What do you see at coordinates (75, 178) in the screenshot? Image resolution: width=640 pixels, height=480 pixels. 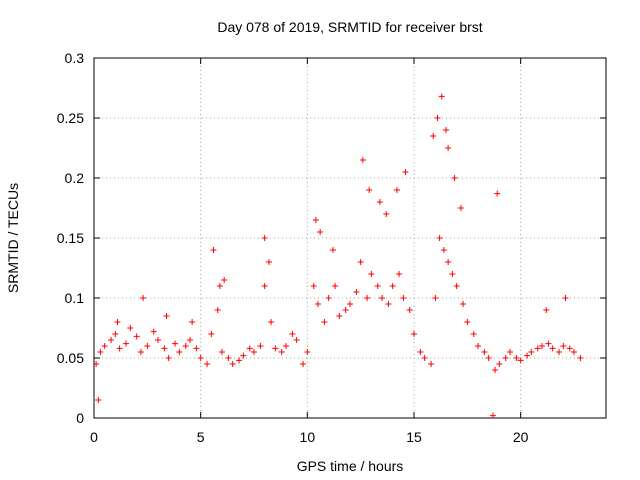 I see `y-tick-label: 0.2` at bounding box center [75, 178].